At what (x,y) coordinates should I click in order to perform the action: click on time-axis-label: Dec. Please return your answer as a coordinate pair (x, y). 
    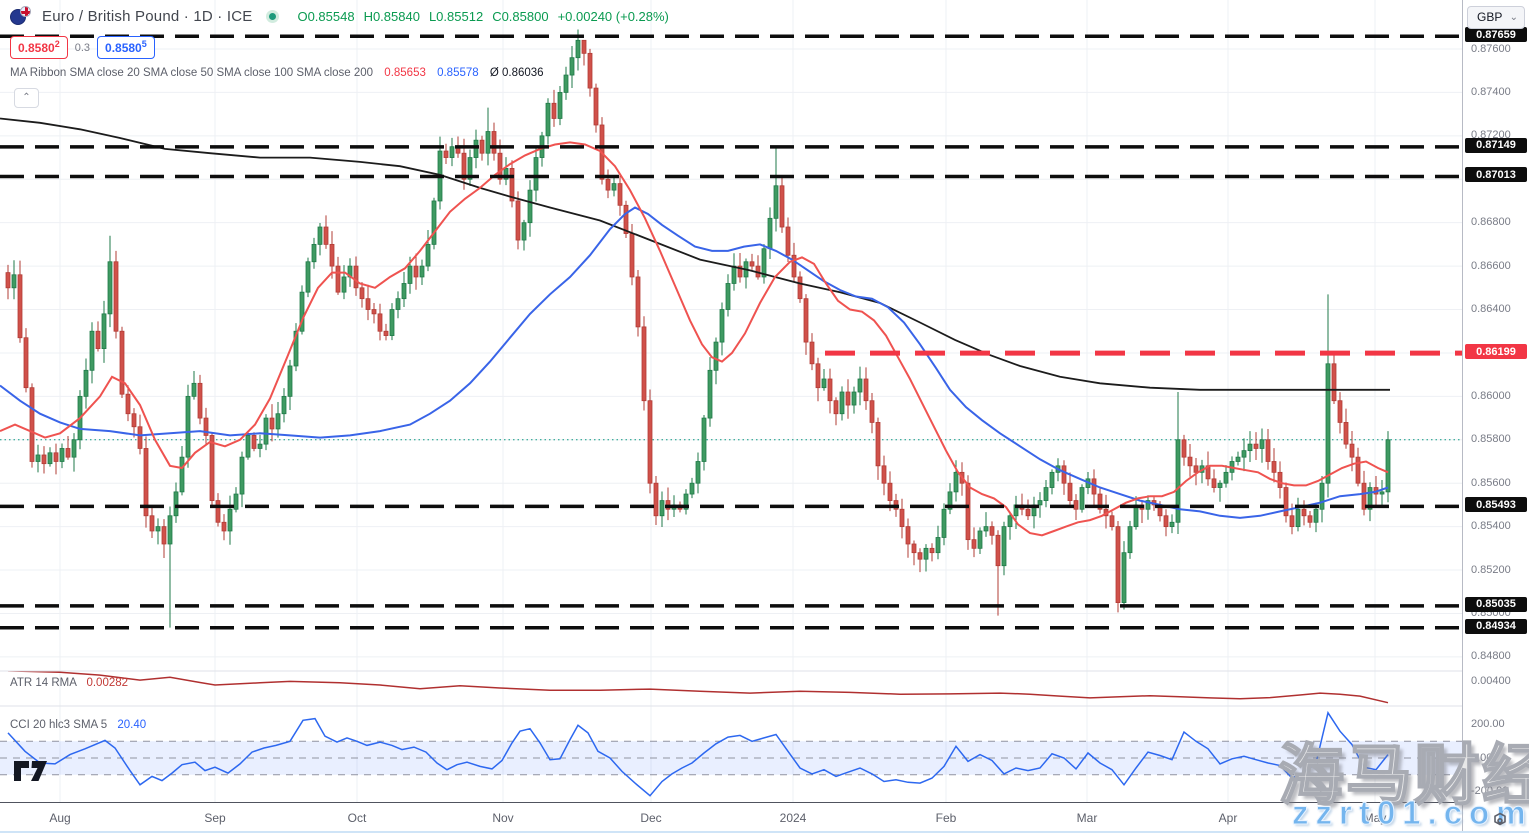
    Looking at the image, I should click on (651, 818).